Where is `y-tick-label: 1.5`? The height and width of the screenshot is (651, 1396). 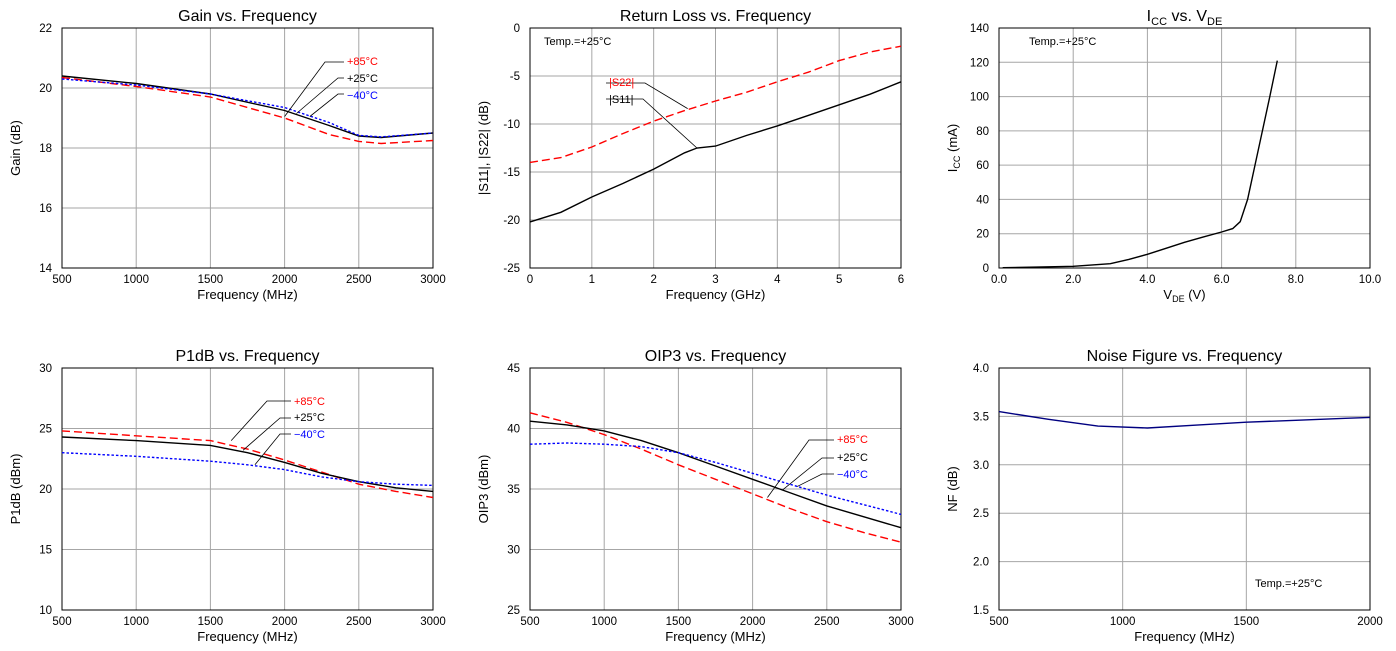
y-tick-label: 1.5 is located at coordinates (981, 611).